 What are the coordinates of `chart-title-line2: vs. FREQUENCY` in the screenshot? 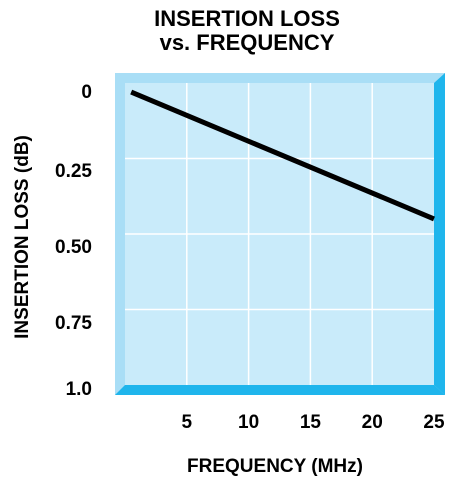 It's located at (247, 42).